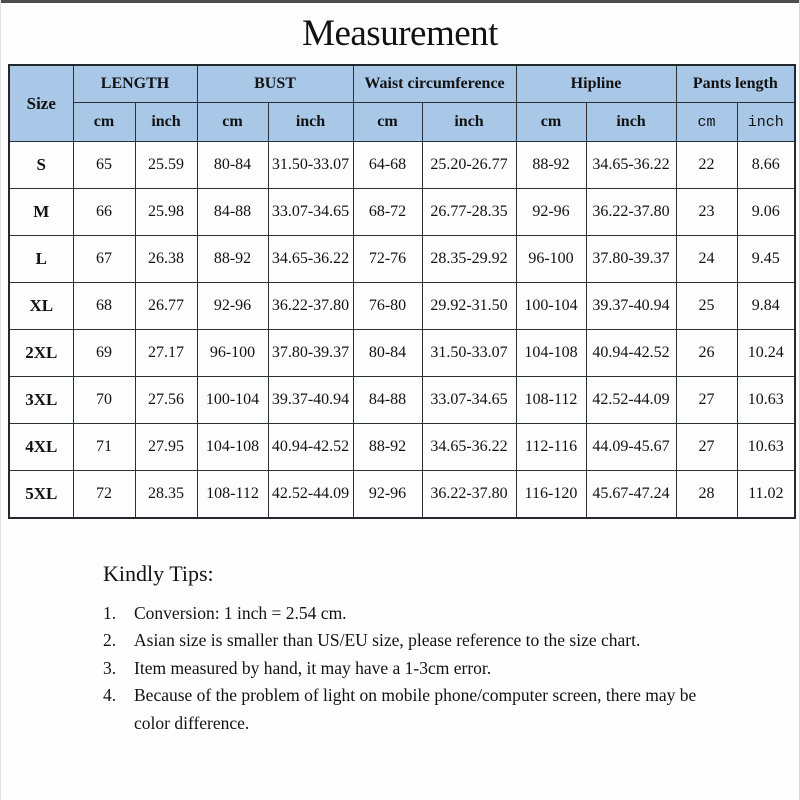  Describe the element at coordinates (232, 400) in the screenshot. I see `cell-bust-cm: 100-104` at that location.